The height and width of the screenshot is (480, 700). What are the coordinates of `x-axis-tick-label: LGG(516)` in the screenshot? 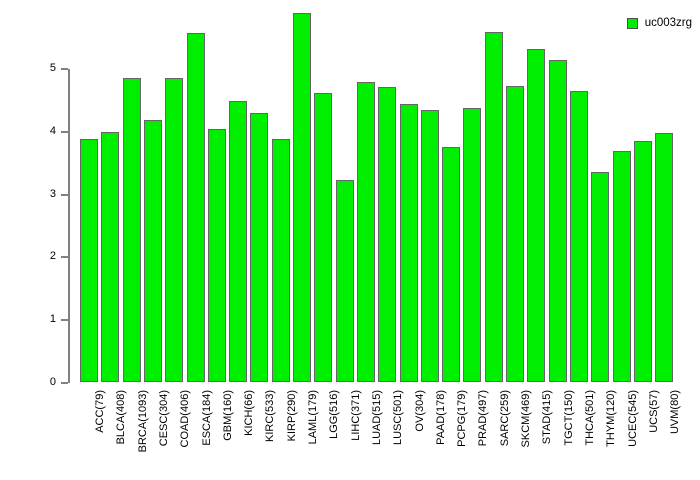 It's located at (334, 414).